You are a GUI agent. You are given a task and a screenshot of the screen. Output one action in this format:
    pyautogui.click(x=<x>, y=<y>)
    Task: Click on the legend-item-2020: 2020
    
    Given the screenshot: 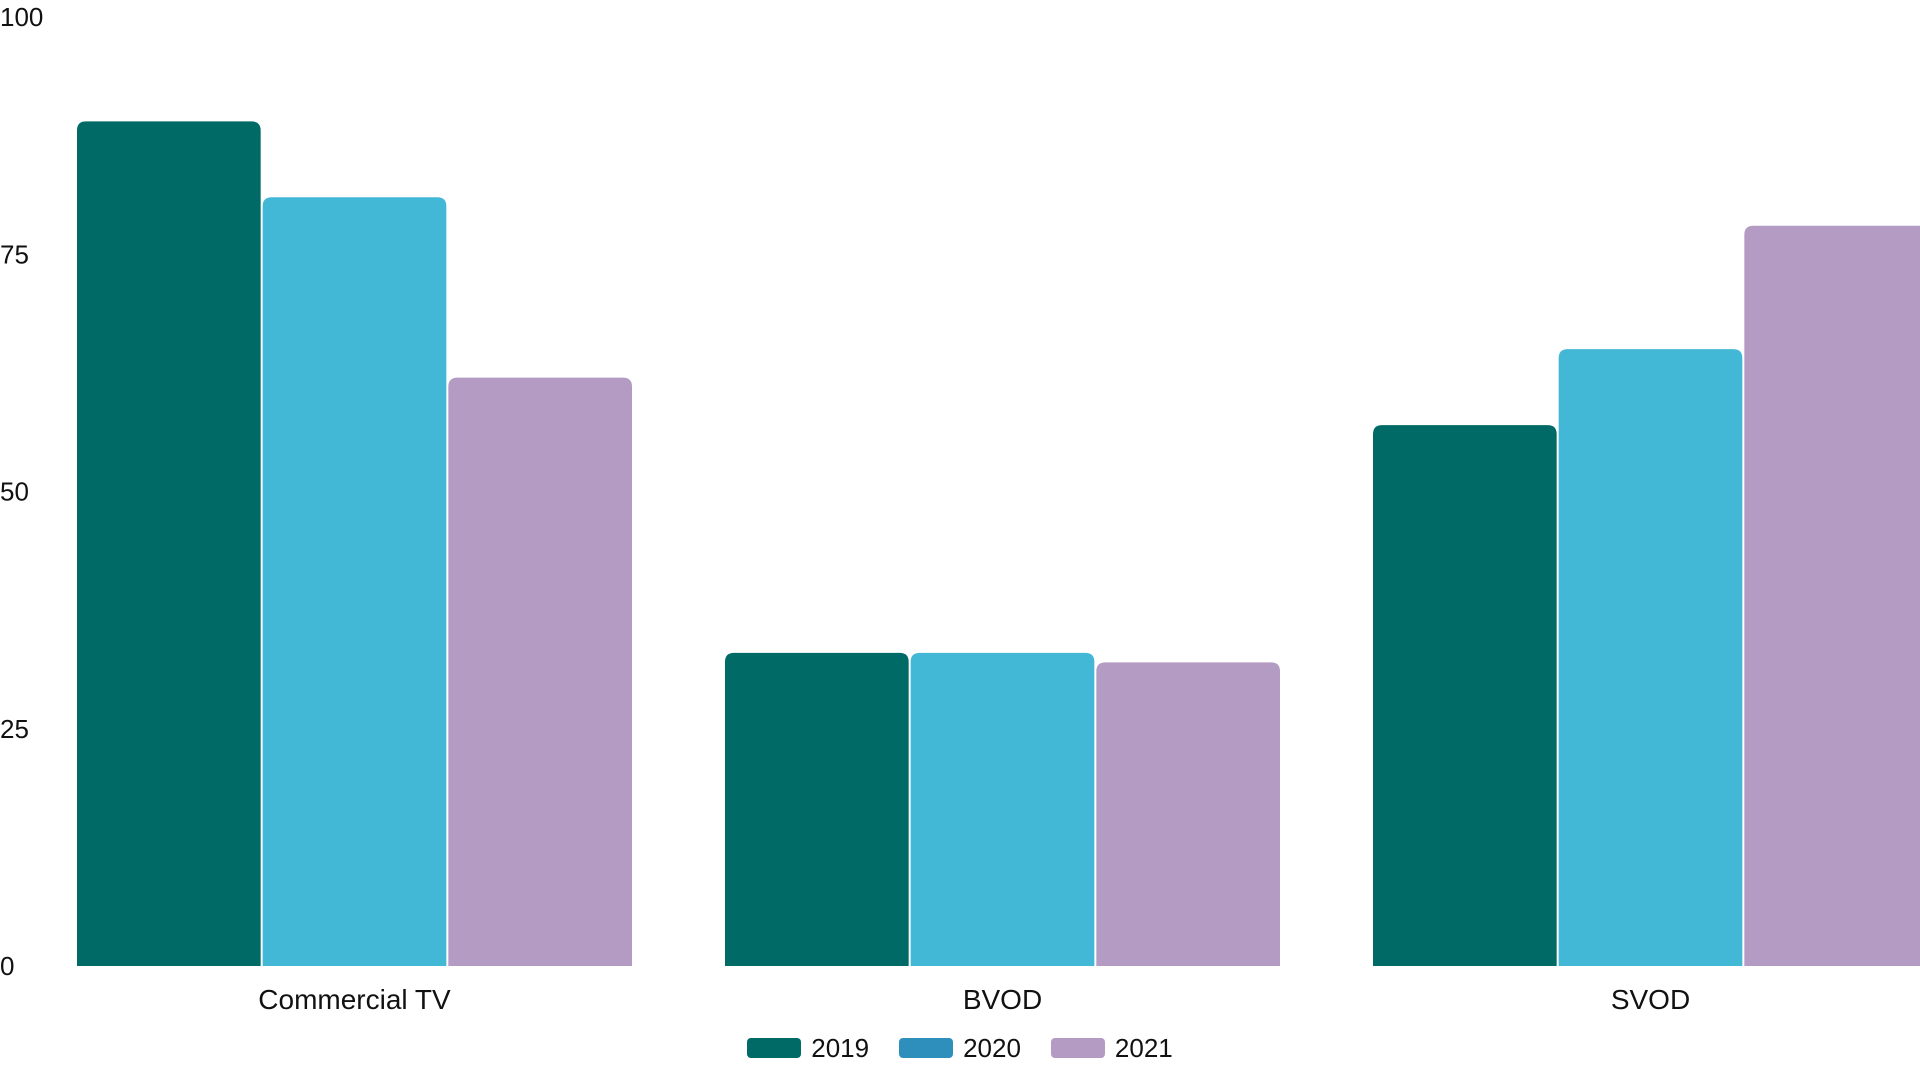 What is the action you would take?
    pyautogui.click(x=960, y=1048)
    